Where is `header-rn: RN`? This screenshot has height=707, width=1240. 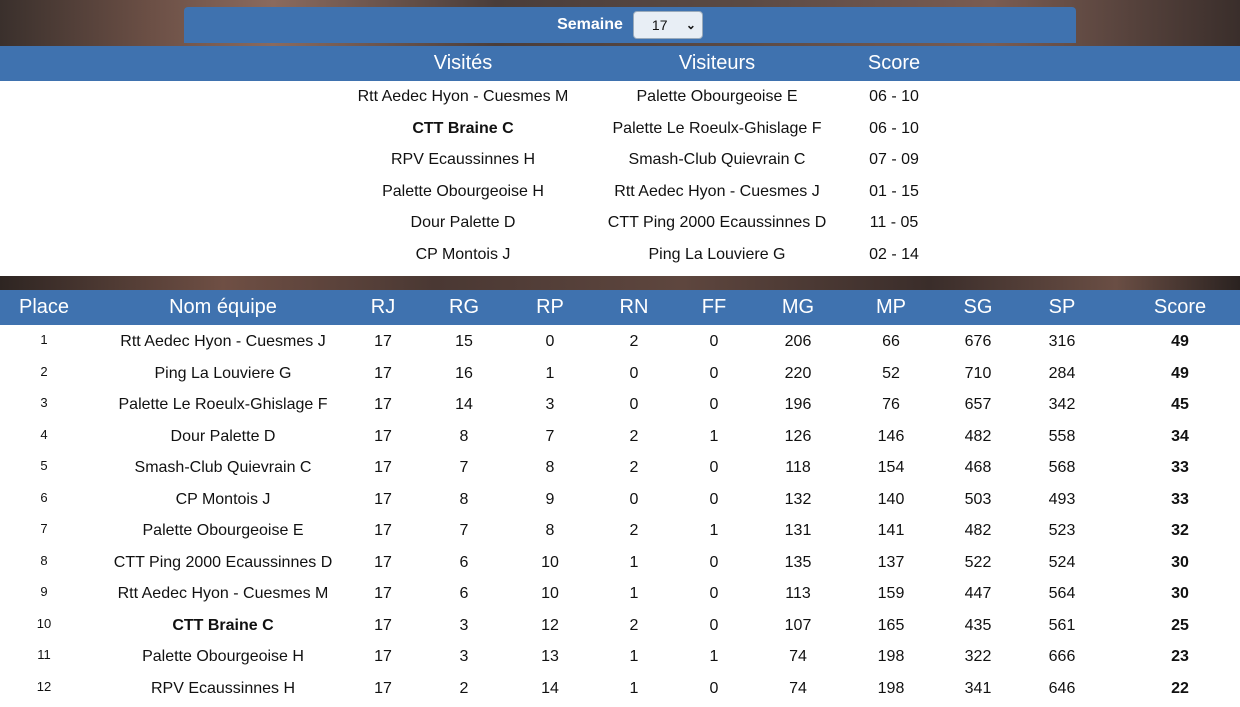 header-rn: RN is located at coordinates (634, 307).